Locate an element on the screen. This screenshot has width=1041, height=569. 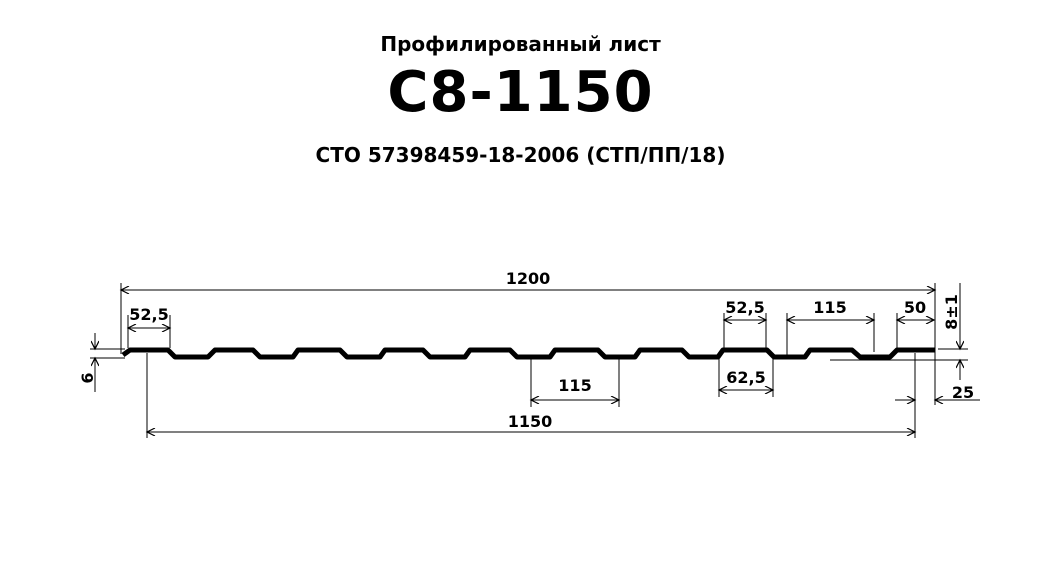
dim-profile-height: 8±1 is located at coordinates (951, 312).